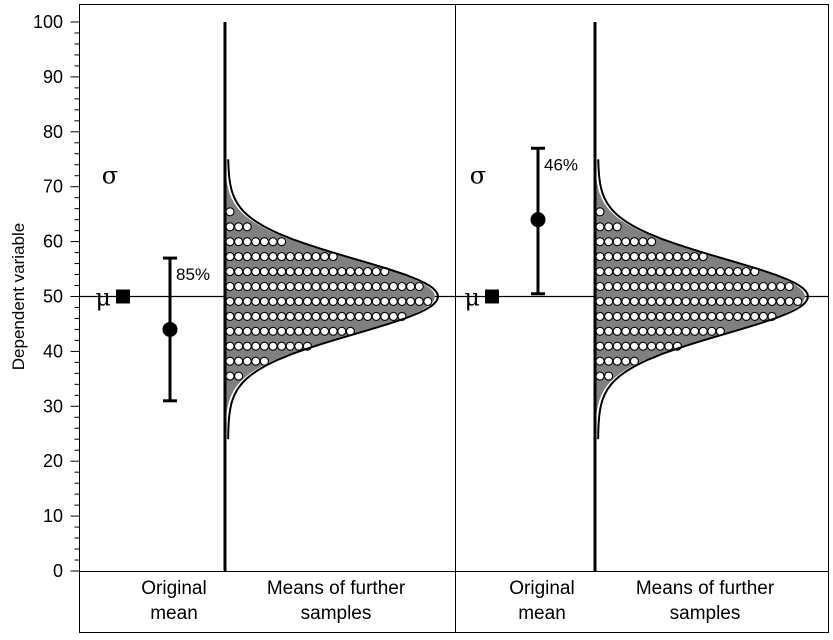 This screenshot has height=640, width=833. What do you see at coordinates (542, 613) in the screenshot?
I see `category-label-original-mean: mean` at bounding box center [542, 613].